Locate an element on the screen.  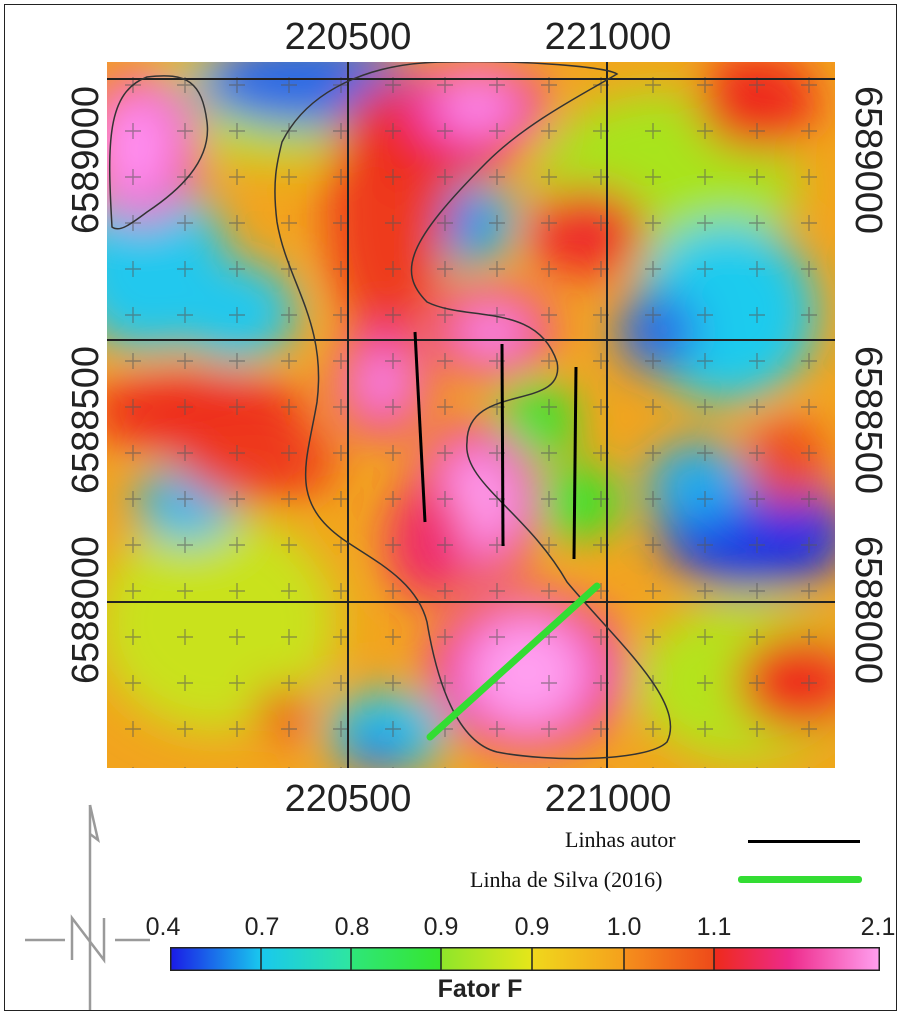
colorbar-tick-1: 0.7 is located at coordinates (262, 927).